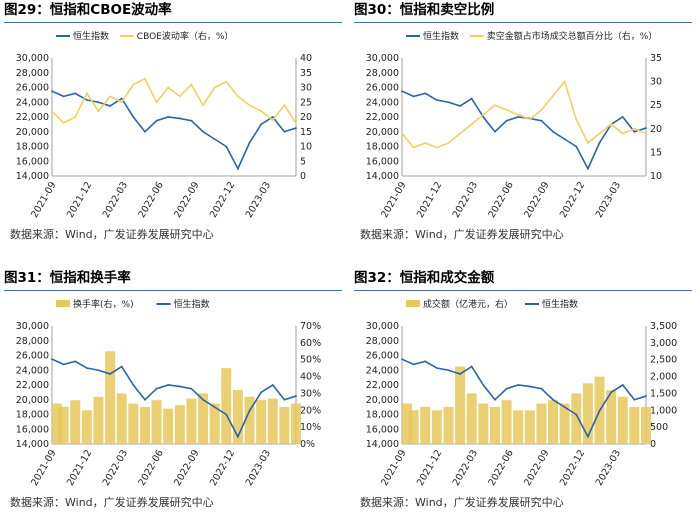 This screenshot has width=700, height=526. What do you see at coordinates (306, 73) in the screenshot?
I see `y-tick-label-right: 35` at bounding box center [306, 73].